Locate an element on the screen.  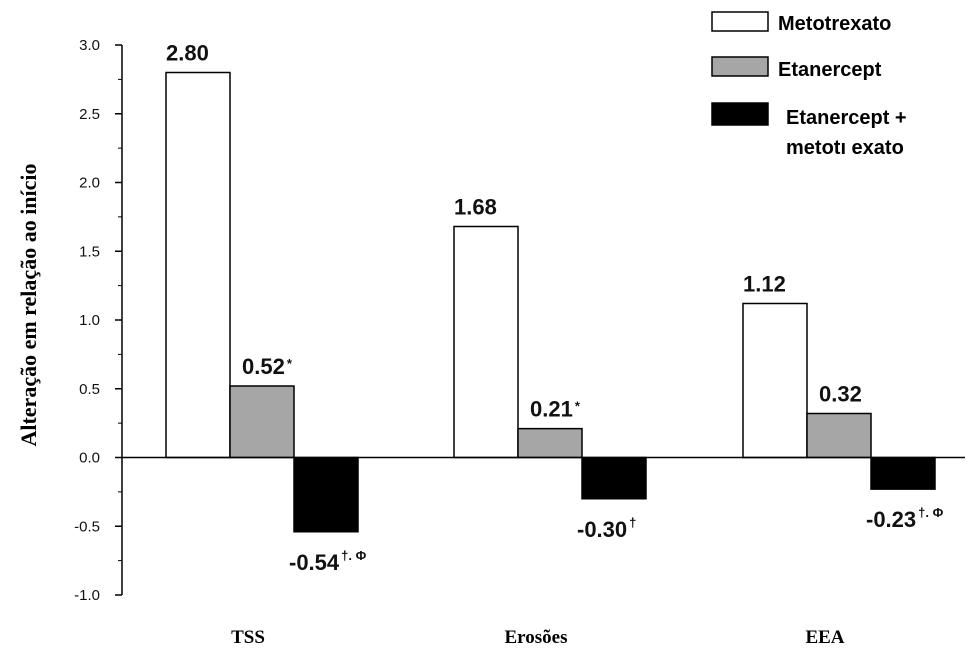
y-tick-label: 0.5 is located at coordinates (89, 389).